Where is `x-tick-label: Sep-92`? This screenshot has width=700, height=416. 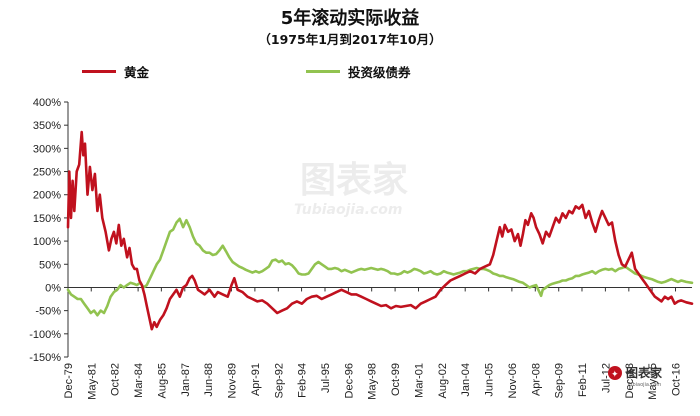 x-tick-label: Sep-92 is located at coordinates (279, 380).